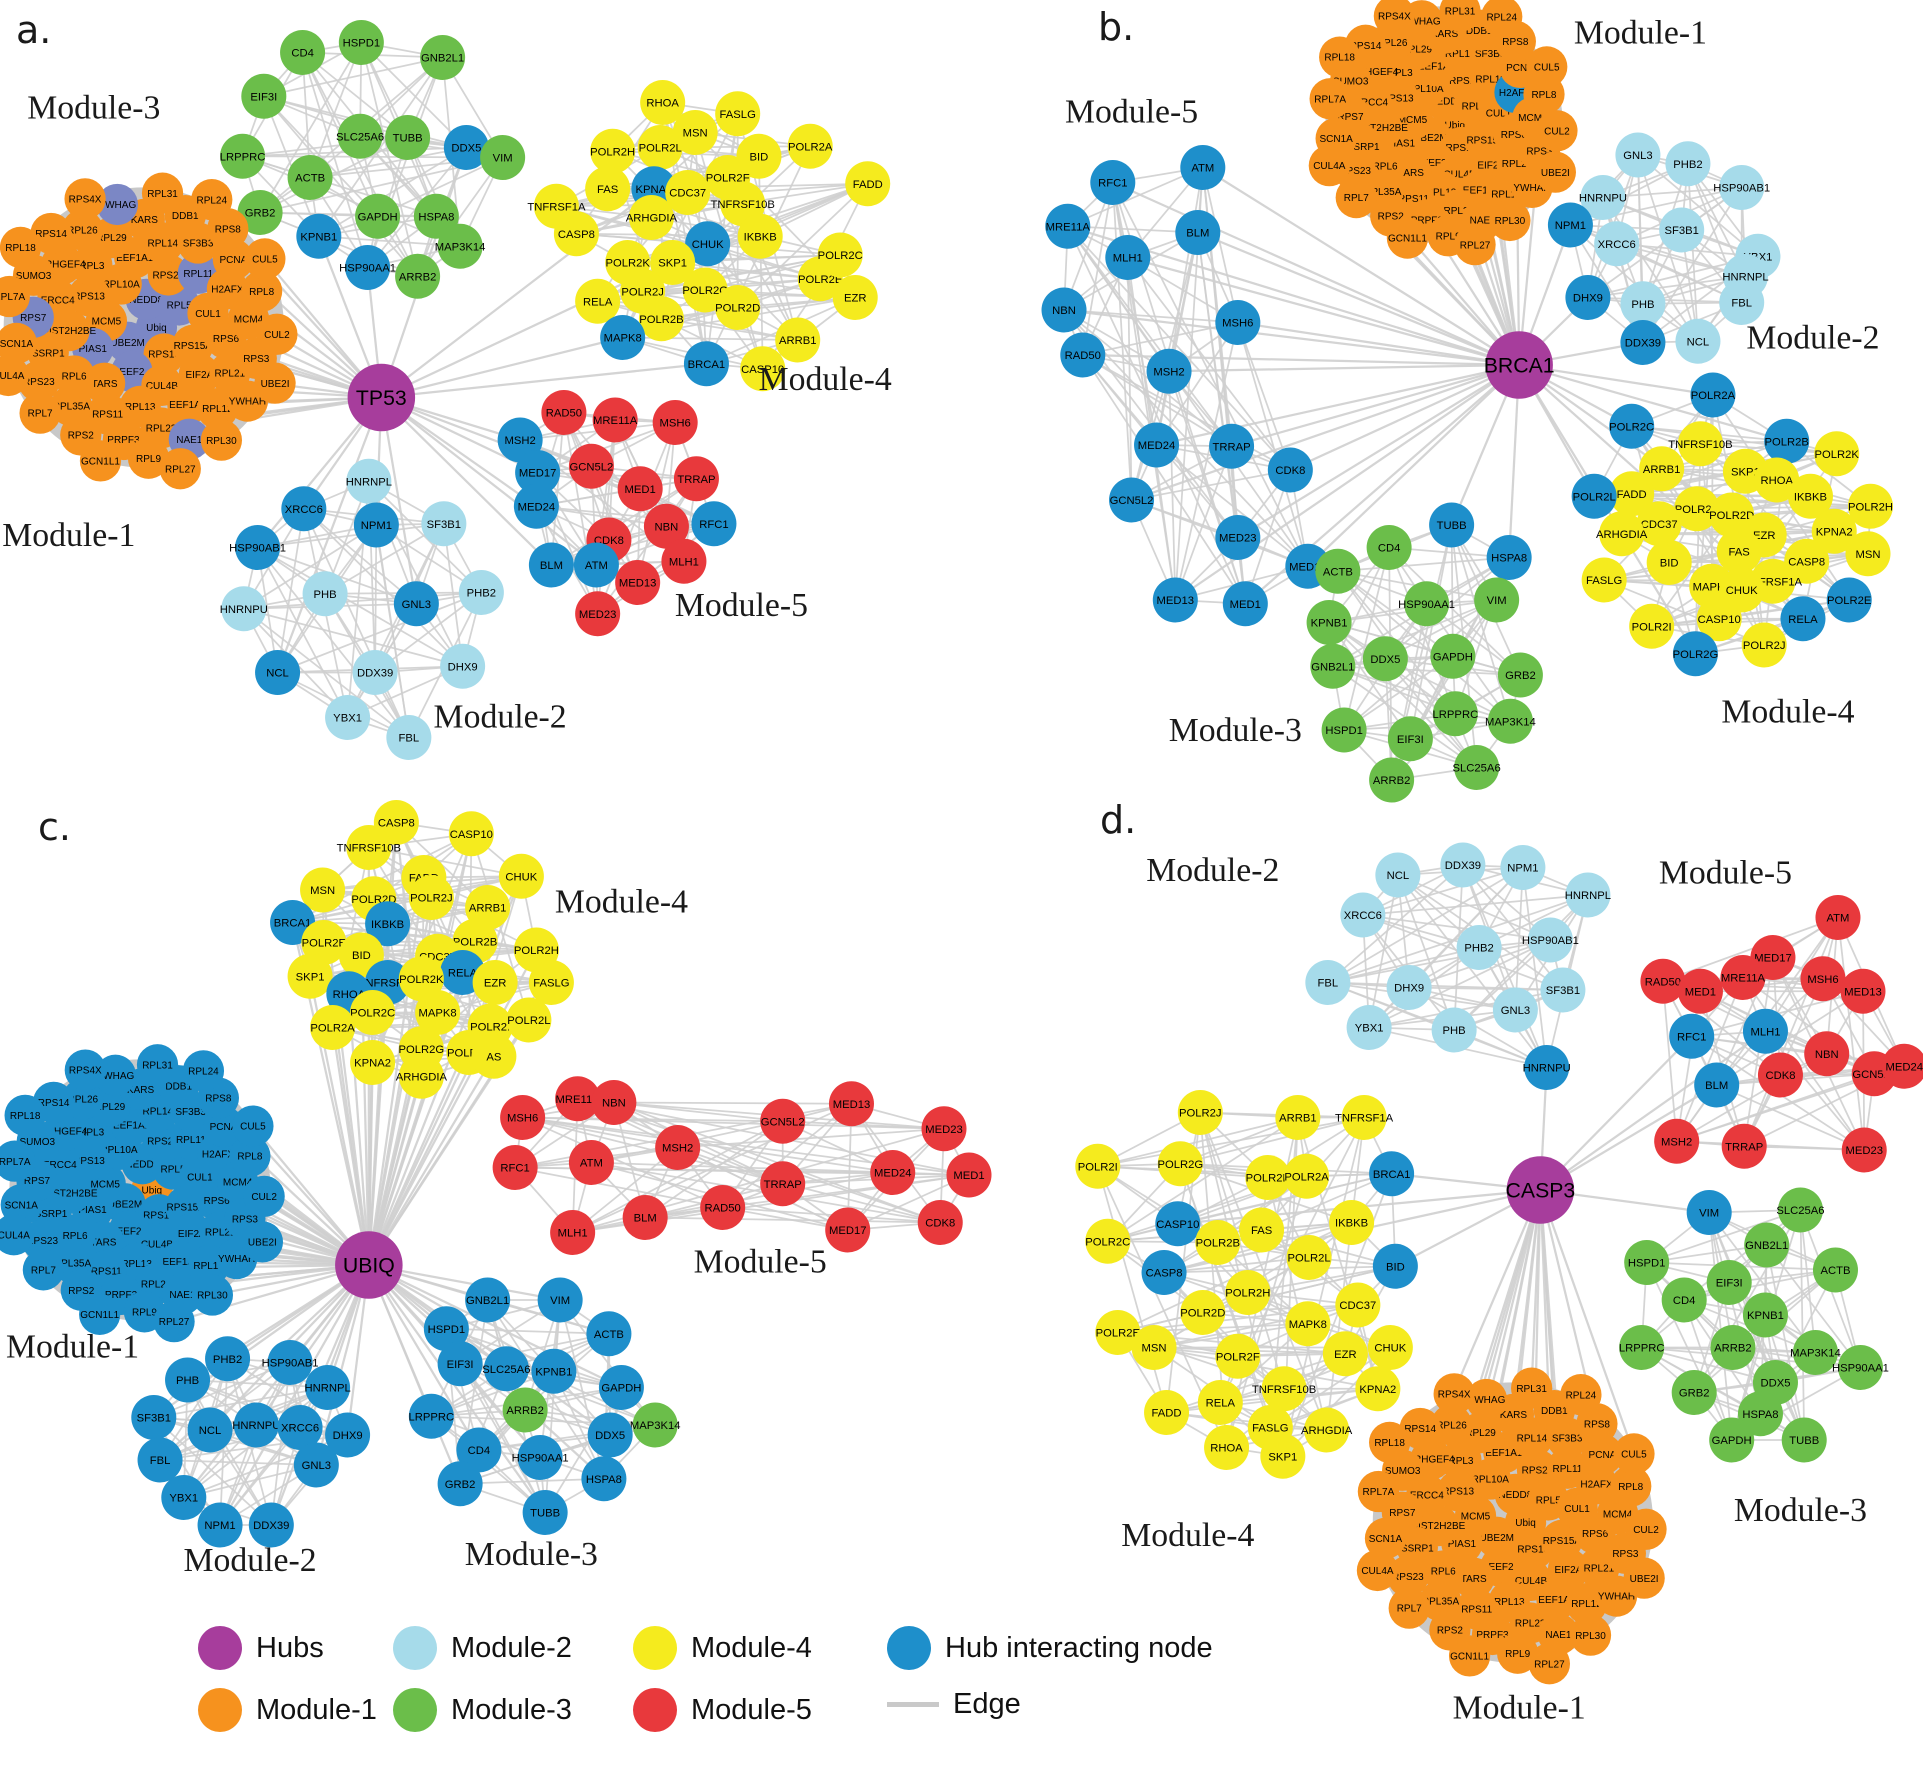  What do you see at coordinates (1540, 1190) in the screenshot?
I see `hub-node-CASP3` at bounding box center [1540, 1190].